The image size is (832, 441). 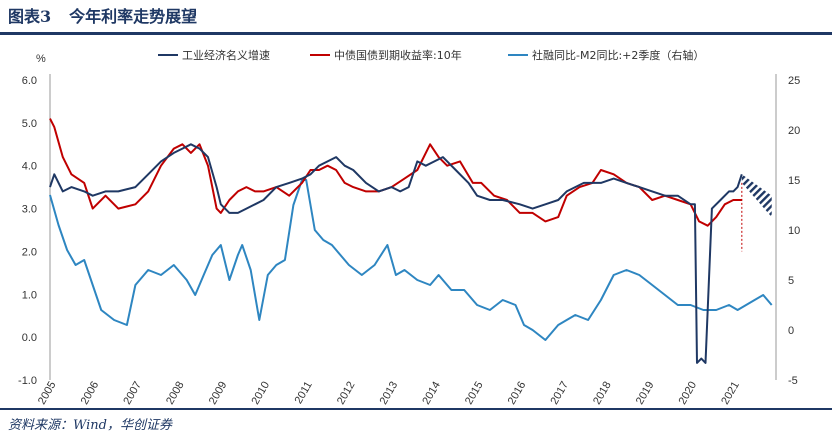 I want to click on x-tick-label: 2017, so click(x=559, y=393).